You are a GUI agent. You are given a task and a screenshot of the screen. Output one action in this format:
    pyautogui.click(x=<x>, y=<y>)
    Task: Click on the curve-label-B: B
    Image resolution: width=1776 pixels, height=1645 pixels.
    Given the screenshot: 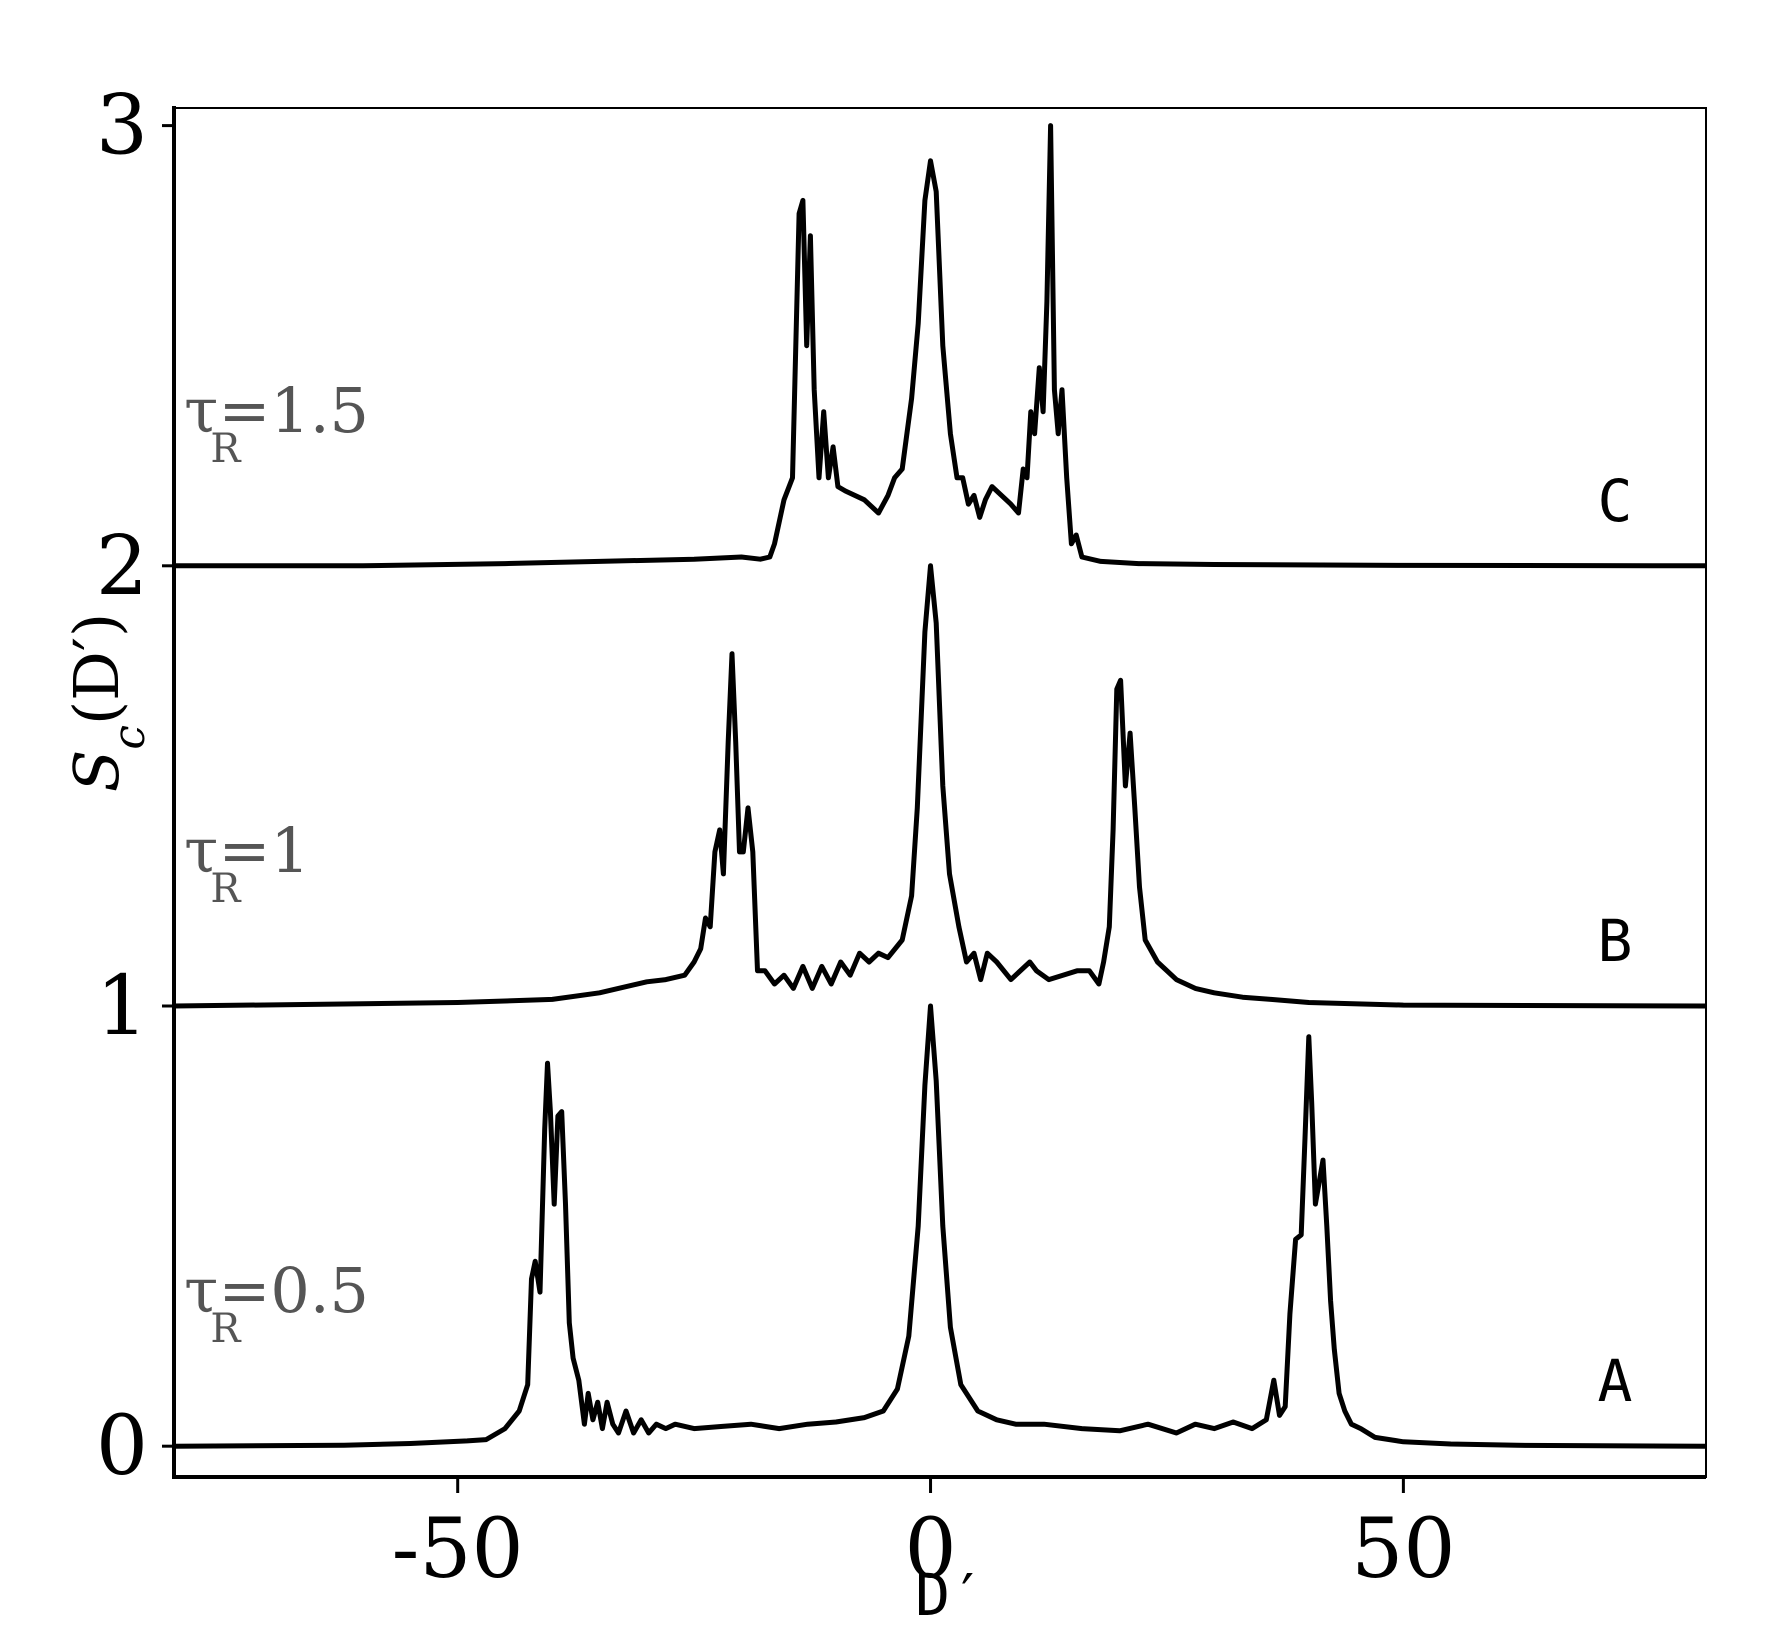 What is the action you would take?
    pyautogui.click(x=1615, y=941)
    